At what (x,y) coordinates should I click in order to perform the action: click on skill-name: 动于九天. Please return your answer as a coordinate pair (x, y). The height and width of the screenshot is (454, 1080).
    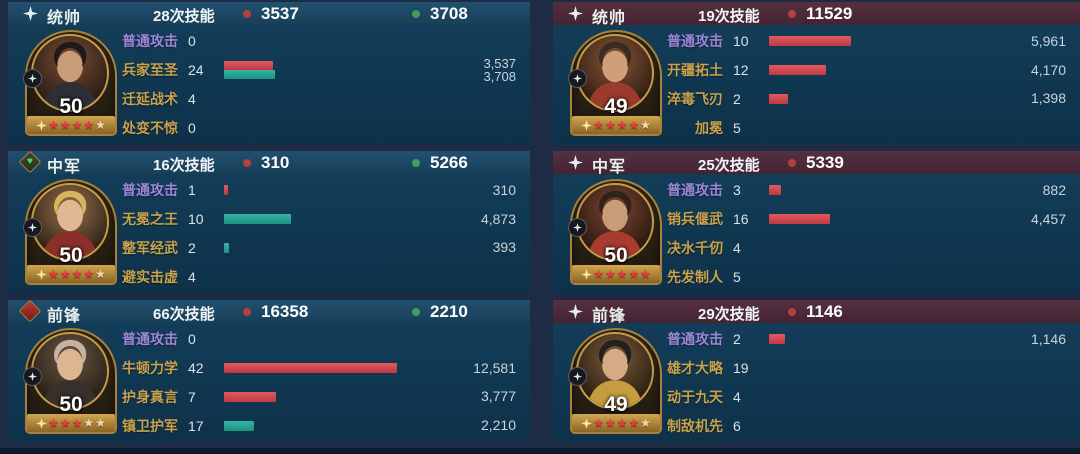
    Looking at the image, I should click on (695, 396).